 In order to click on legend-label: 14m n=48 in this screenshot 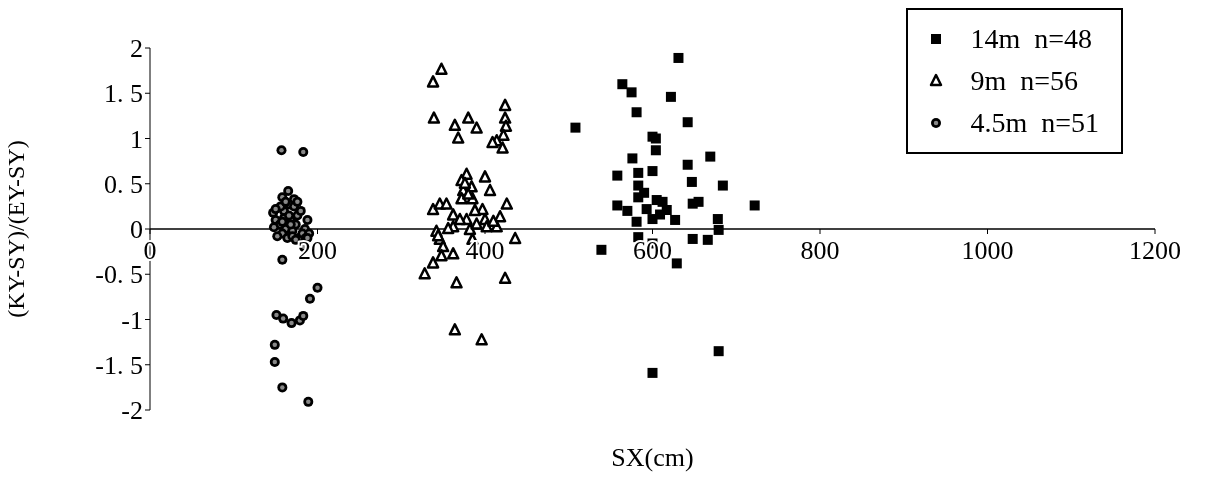, I will do `click(1031, 39)`.